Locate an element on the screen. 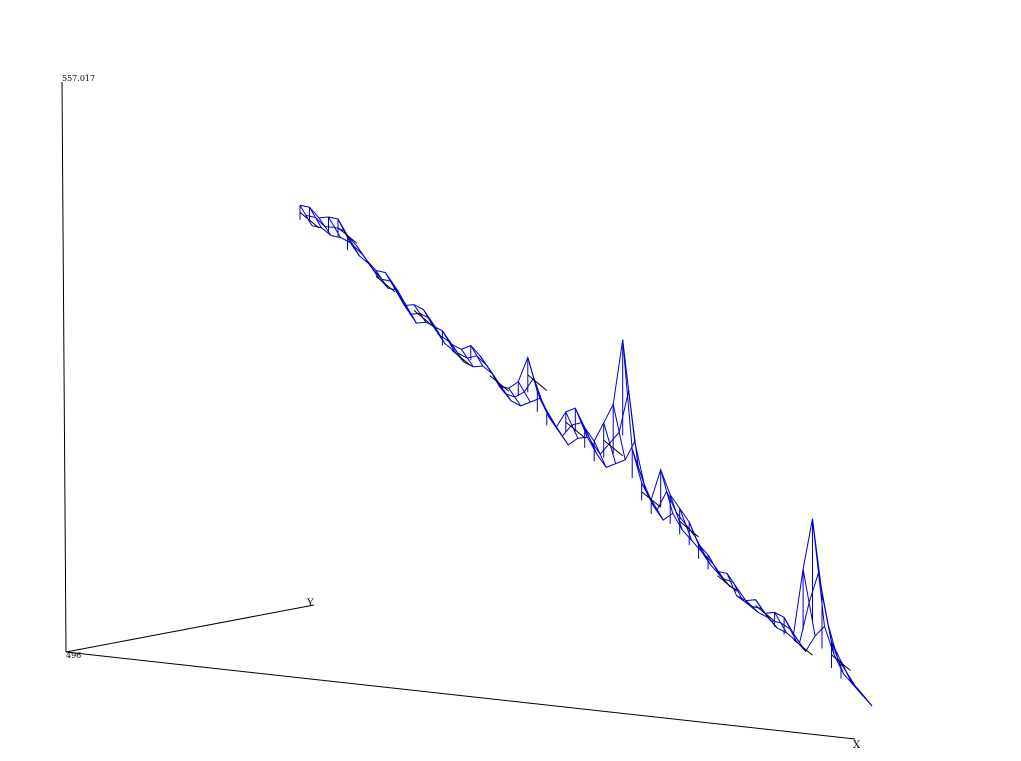  z-max-label: 557.017 is located at coordinates (78, 78).